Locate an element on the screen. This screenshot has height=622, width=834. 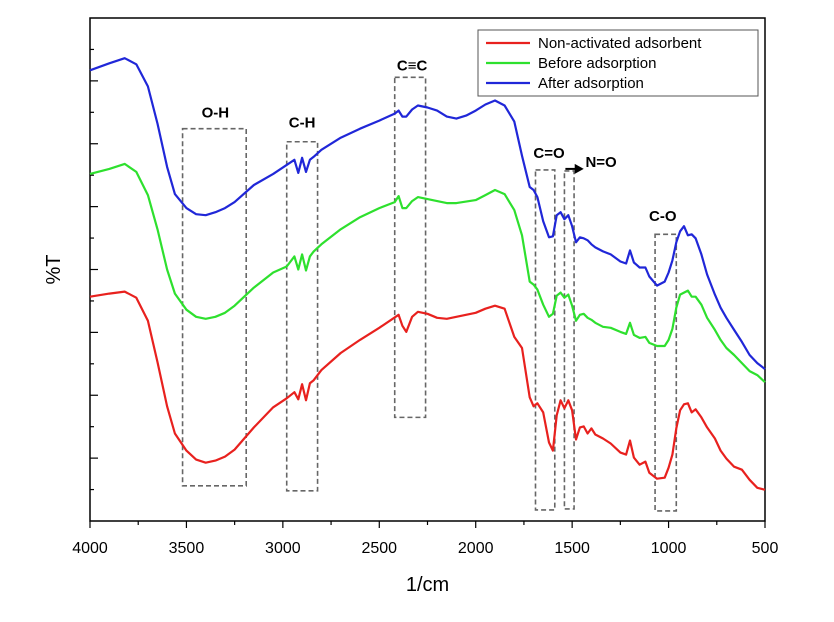
x-tick-label: 3000 is located at coordinates (283, 548).